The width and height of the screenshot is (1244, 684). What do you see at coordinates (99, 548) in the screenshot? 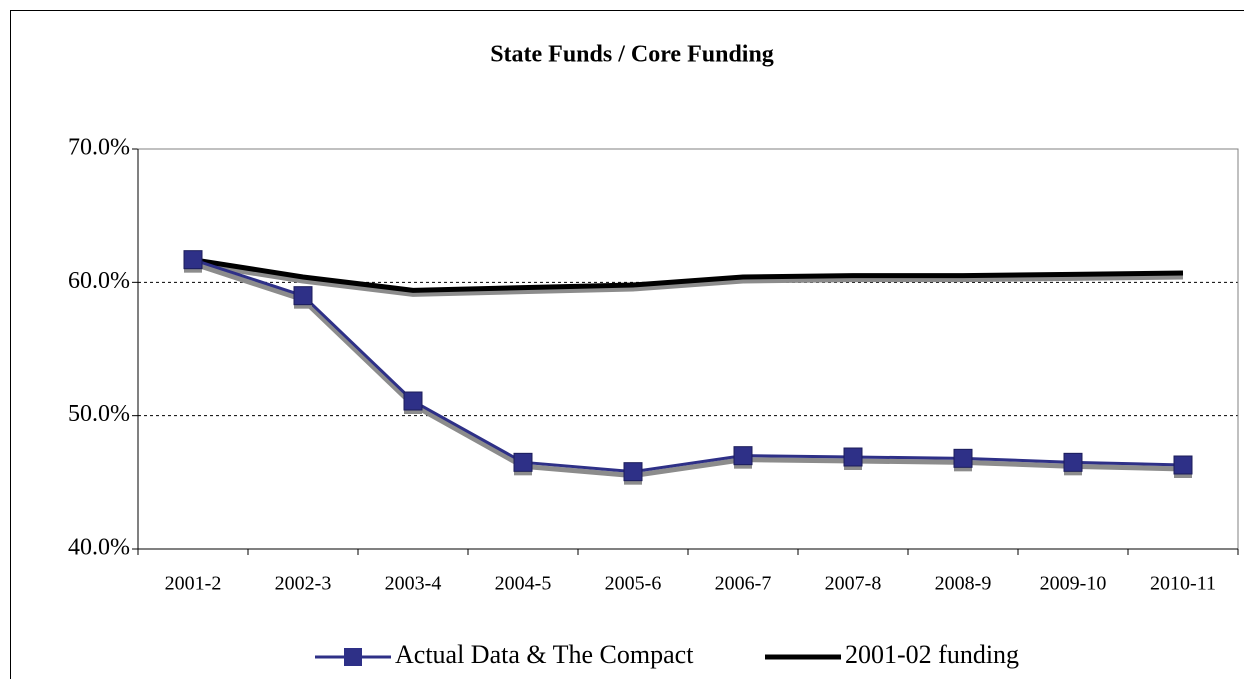
I see `y-tick-label: 40.0%` at bounding box center [99, 548].